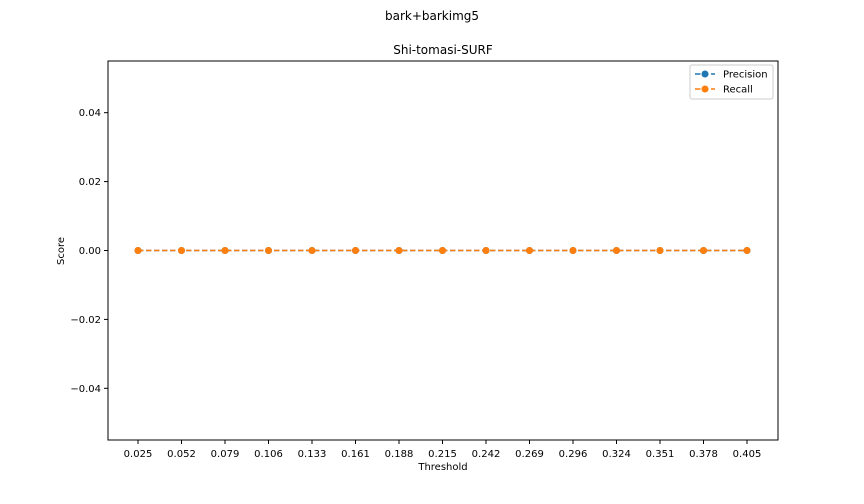 Image resolution: width=864 pixels, height=504 pixels. I want to click on x-tick-label: 0.242, so click(486, 454).